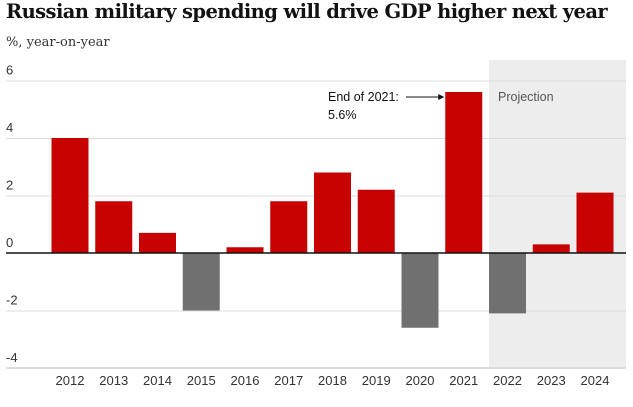 This screenshot has height=407, width=633. I want to click on x-tick-label: 2024, so click(595, 380).